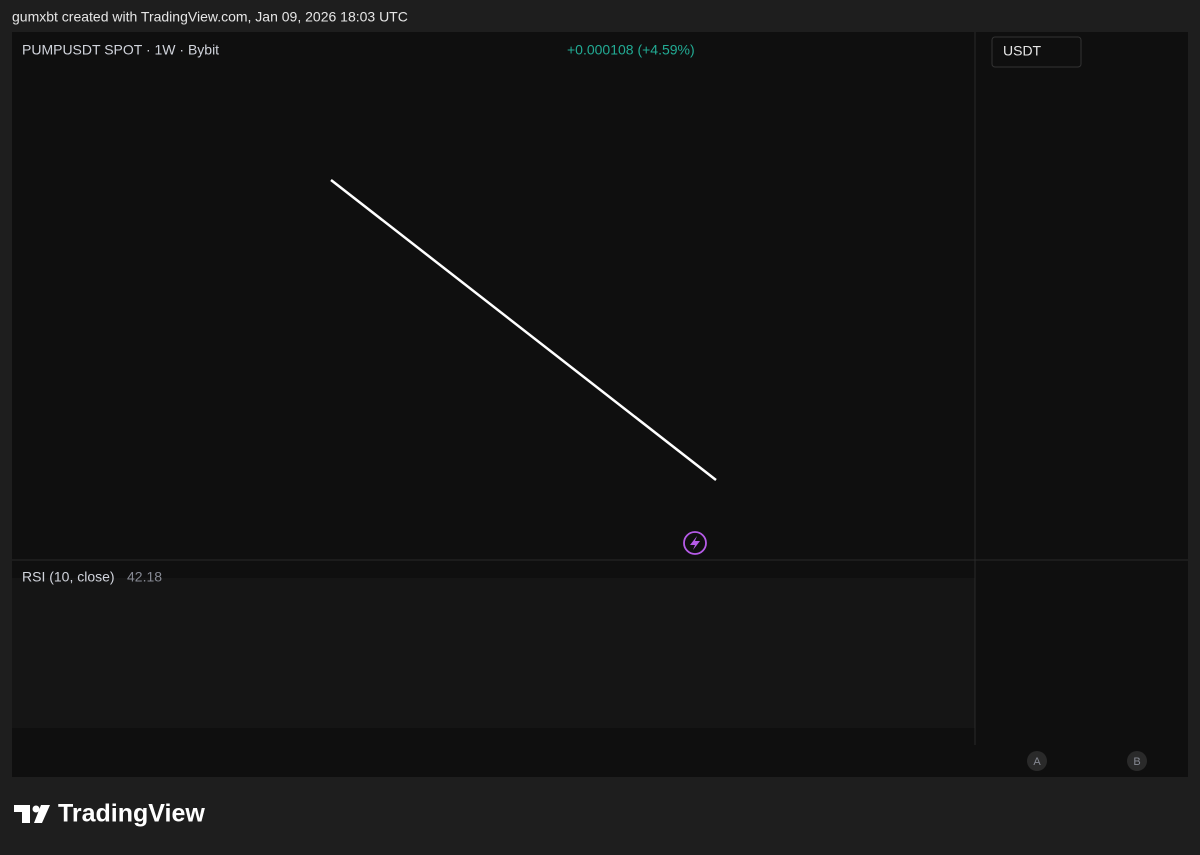 The width and height of the screenshot is (1200, 855). What do you see at coordinates (120, 50) in the screenshot?
I see `symbol-title: PUMPUSDT SPOT · 1W · Bybit` at bounding box center [120, 50].